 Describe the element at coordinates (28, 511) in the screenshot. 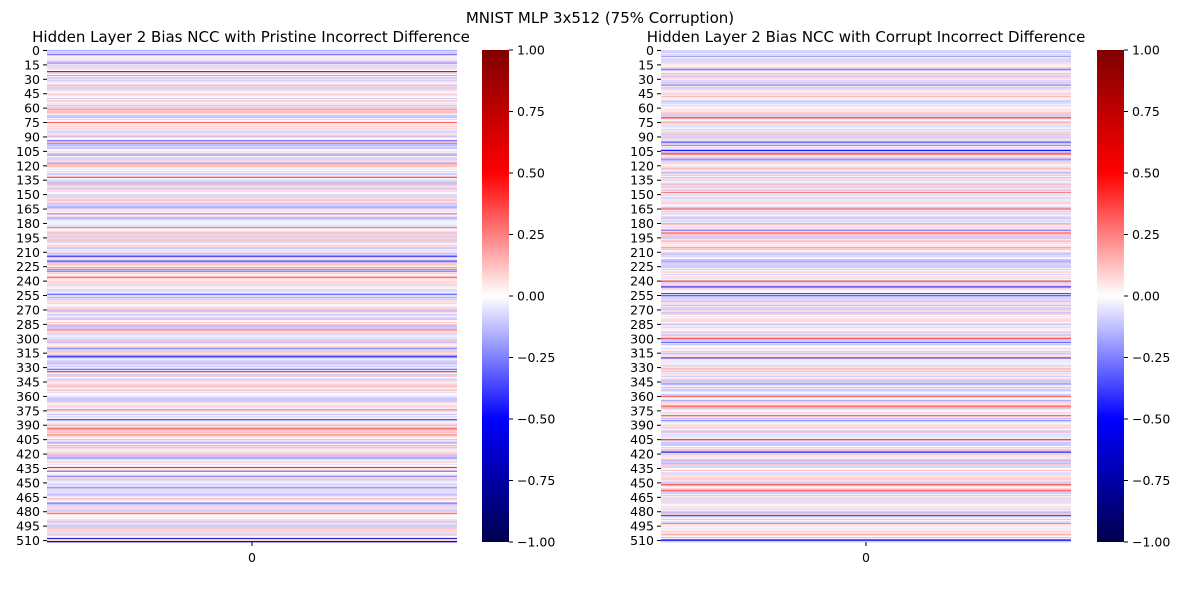

I see `y-tick-label: 480` at that location.